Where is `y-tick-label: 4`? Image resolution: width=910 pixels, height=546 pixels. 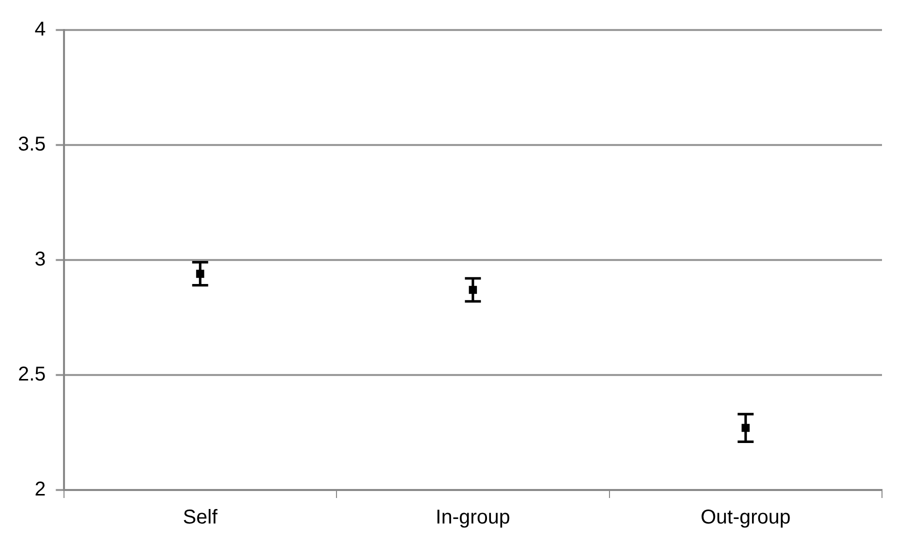 y-tick-label: 4 is located at coordinates (40, 29).